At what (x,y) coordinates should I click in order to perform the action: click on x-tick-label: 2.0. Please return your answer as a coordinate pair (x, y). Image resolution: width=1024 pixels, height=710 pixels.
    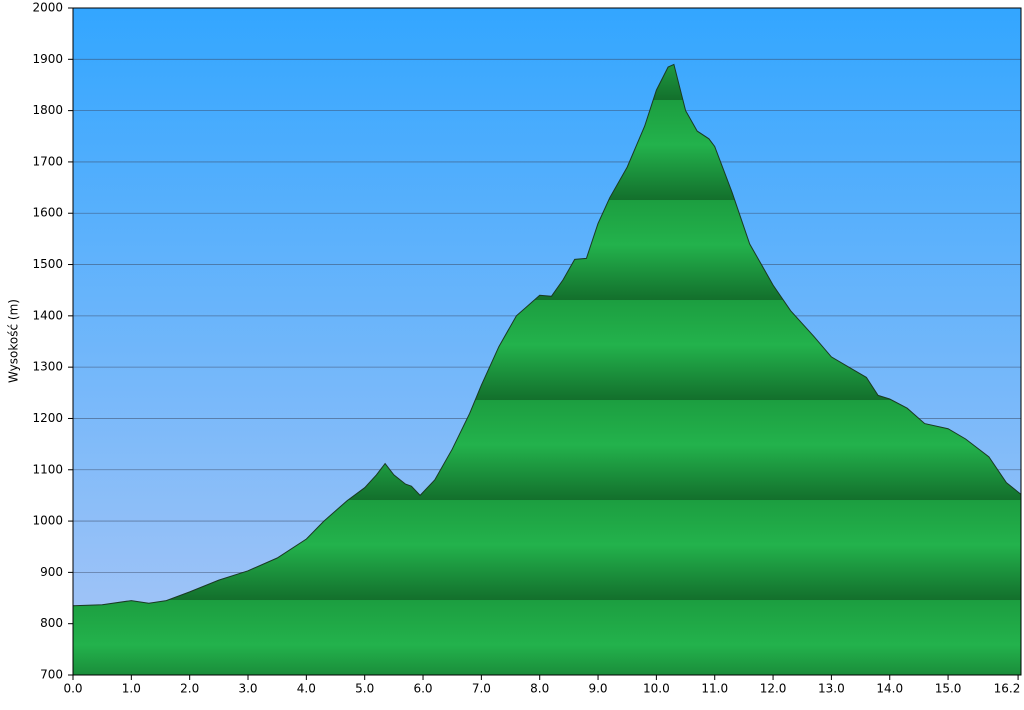
    Looking at the image, I should click on (189, 689).